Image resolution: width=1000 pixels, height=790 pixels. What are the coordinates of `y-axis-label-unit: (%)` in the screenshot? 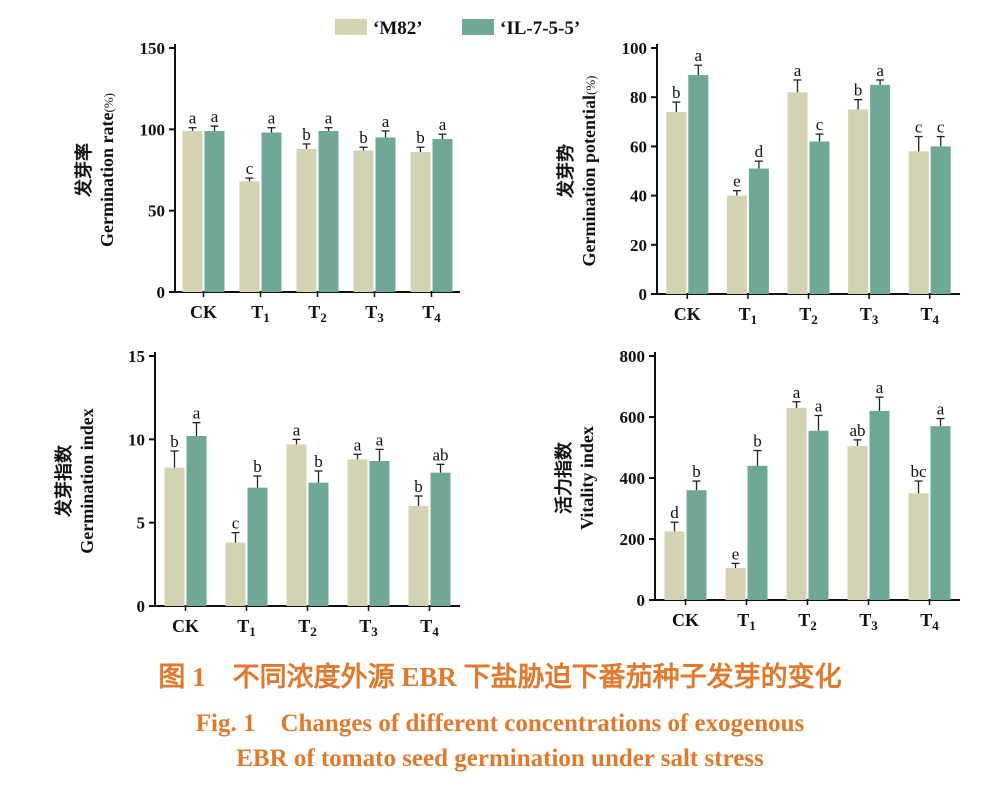 It's located at (108, 103).